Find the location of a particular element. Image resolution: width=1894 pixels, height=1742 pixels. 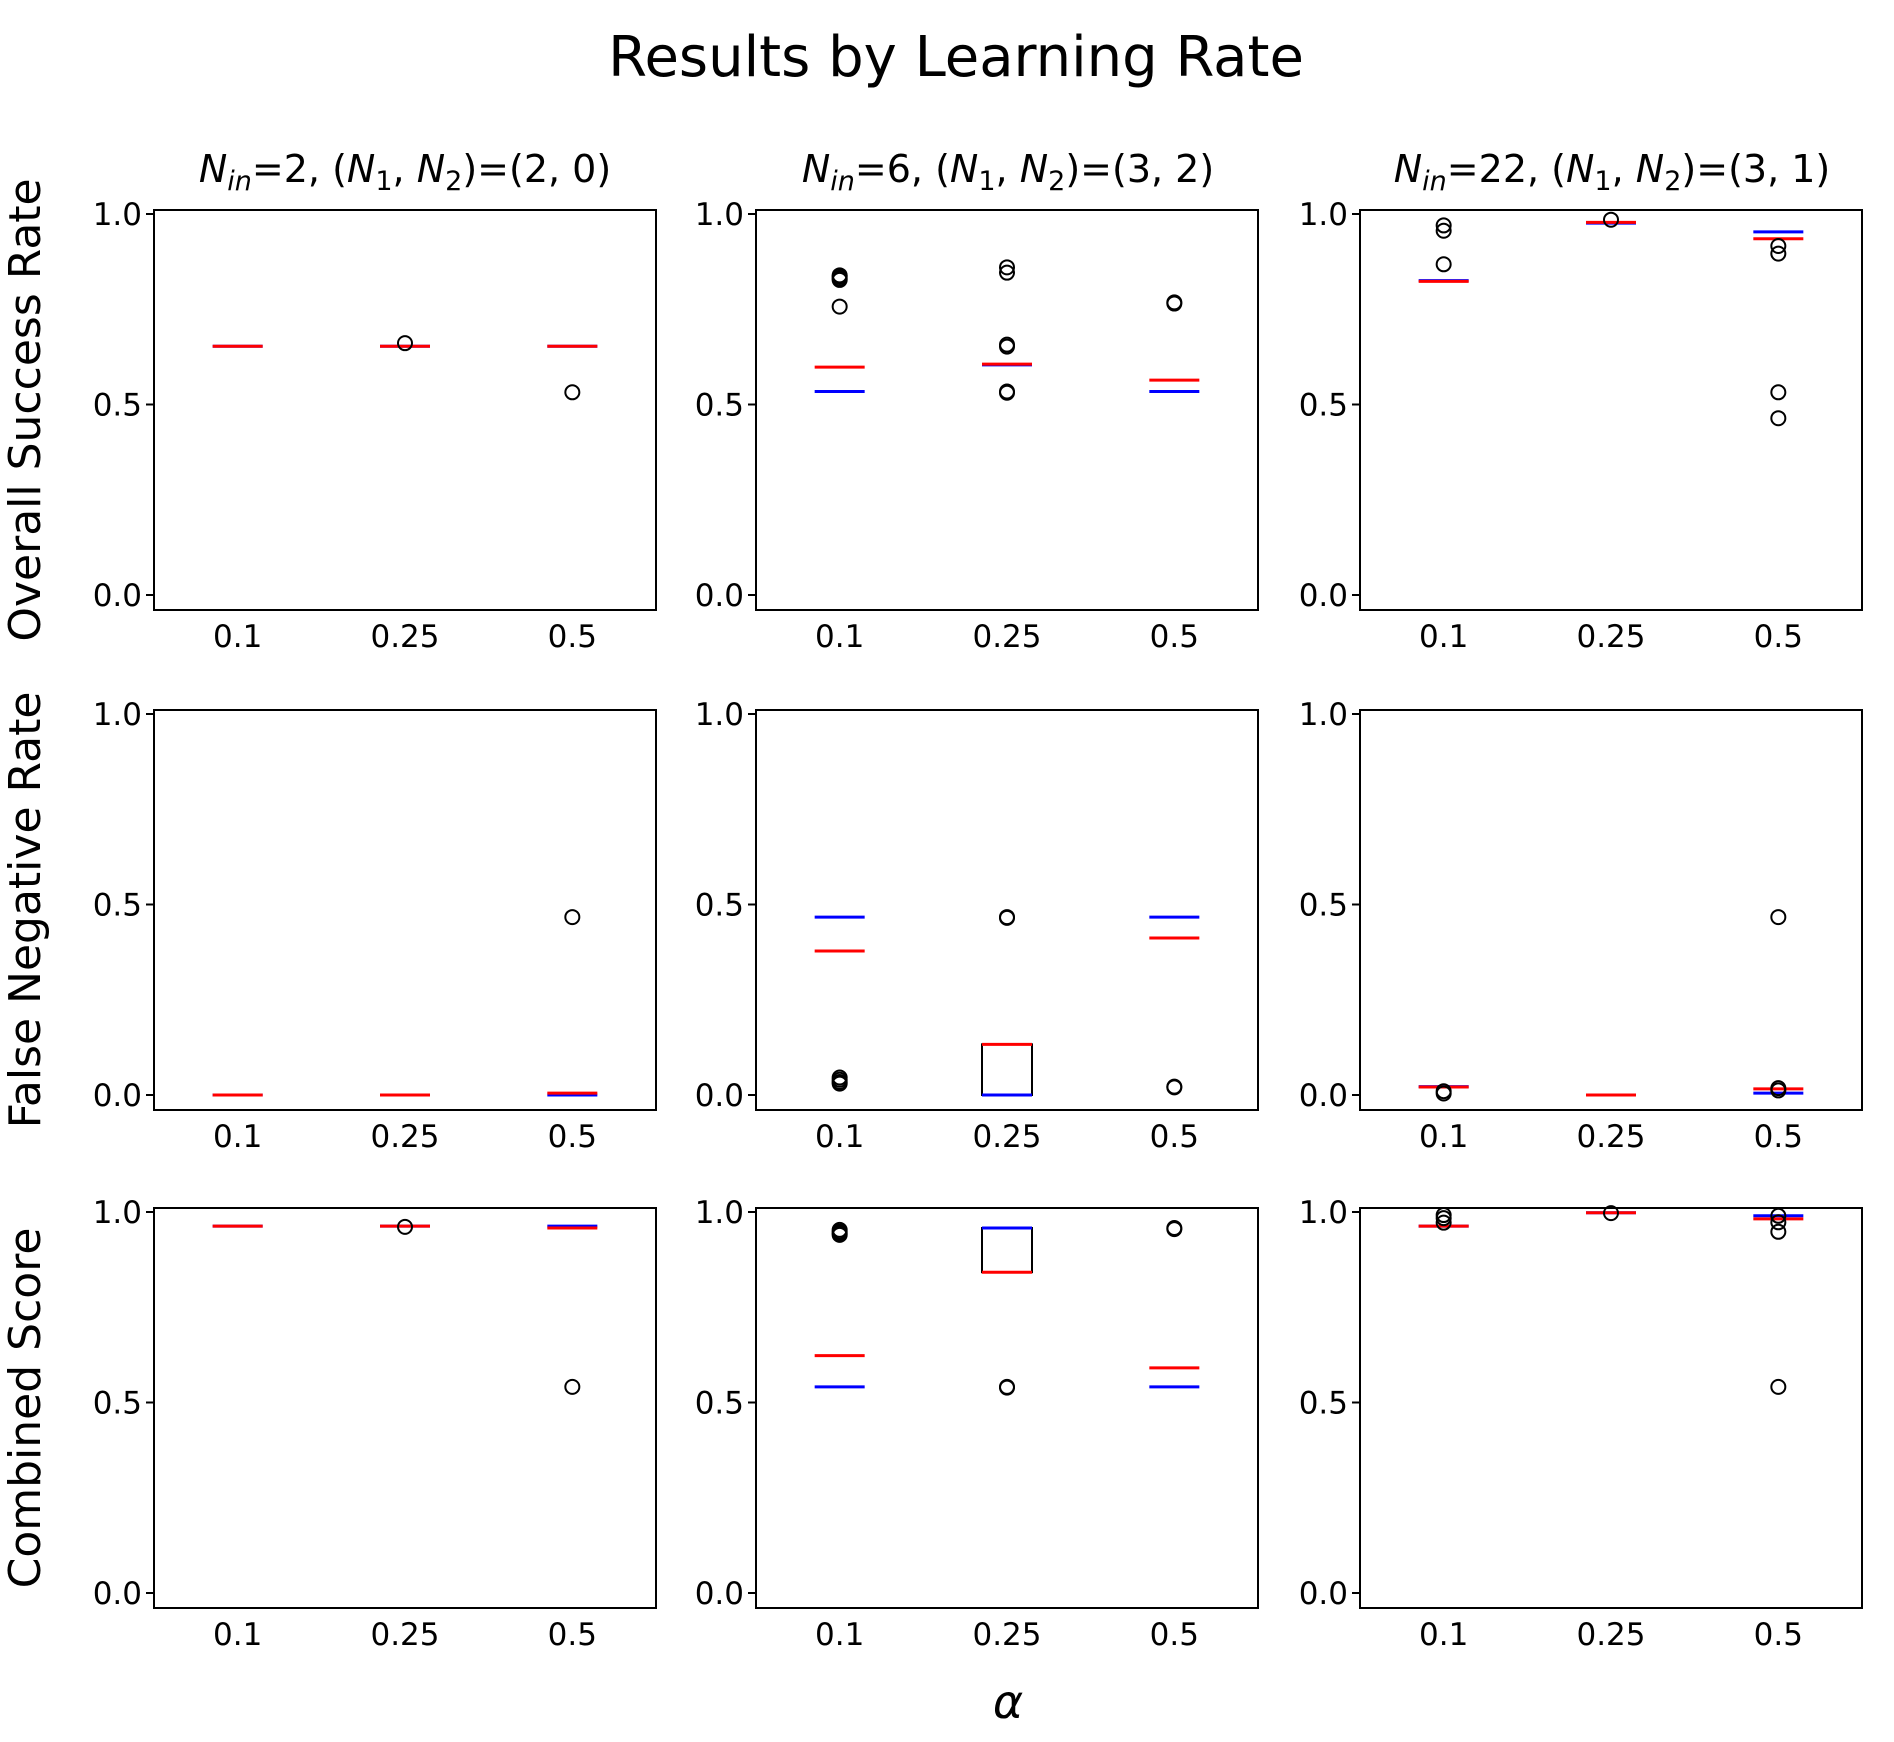

x-axis-label: α is located at coordinates (1008, 1702).